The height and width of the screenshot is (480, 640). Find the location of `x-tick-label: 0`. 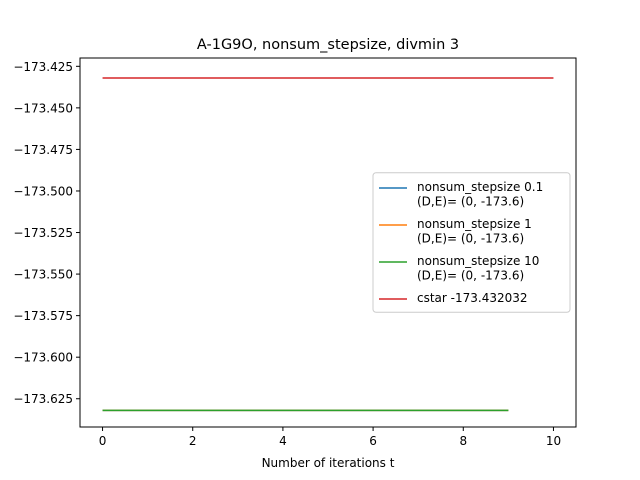

x-tick-label: 0 is located at coordinates (103, 441).